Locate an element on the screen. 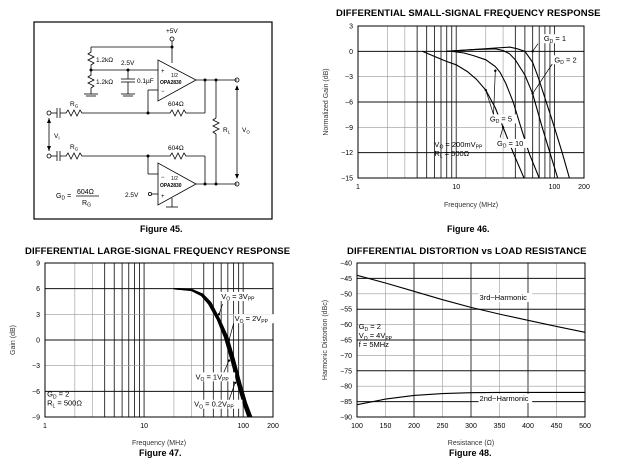 The image size is (620, 470). opamp-top is located at coordinates (177, 80).